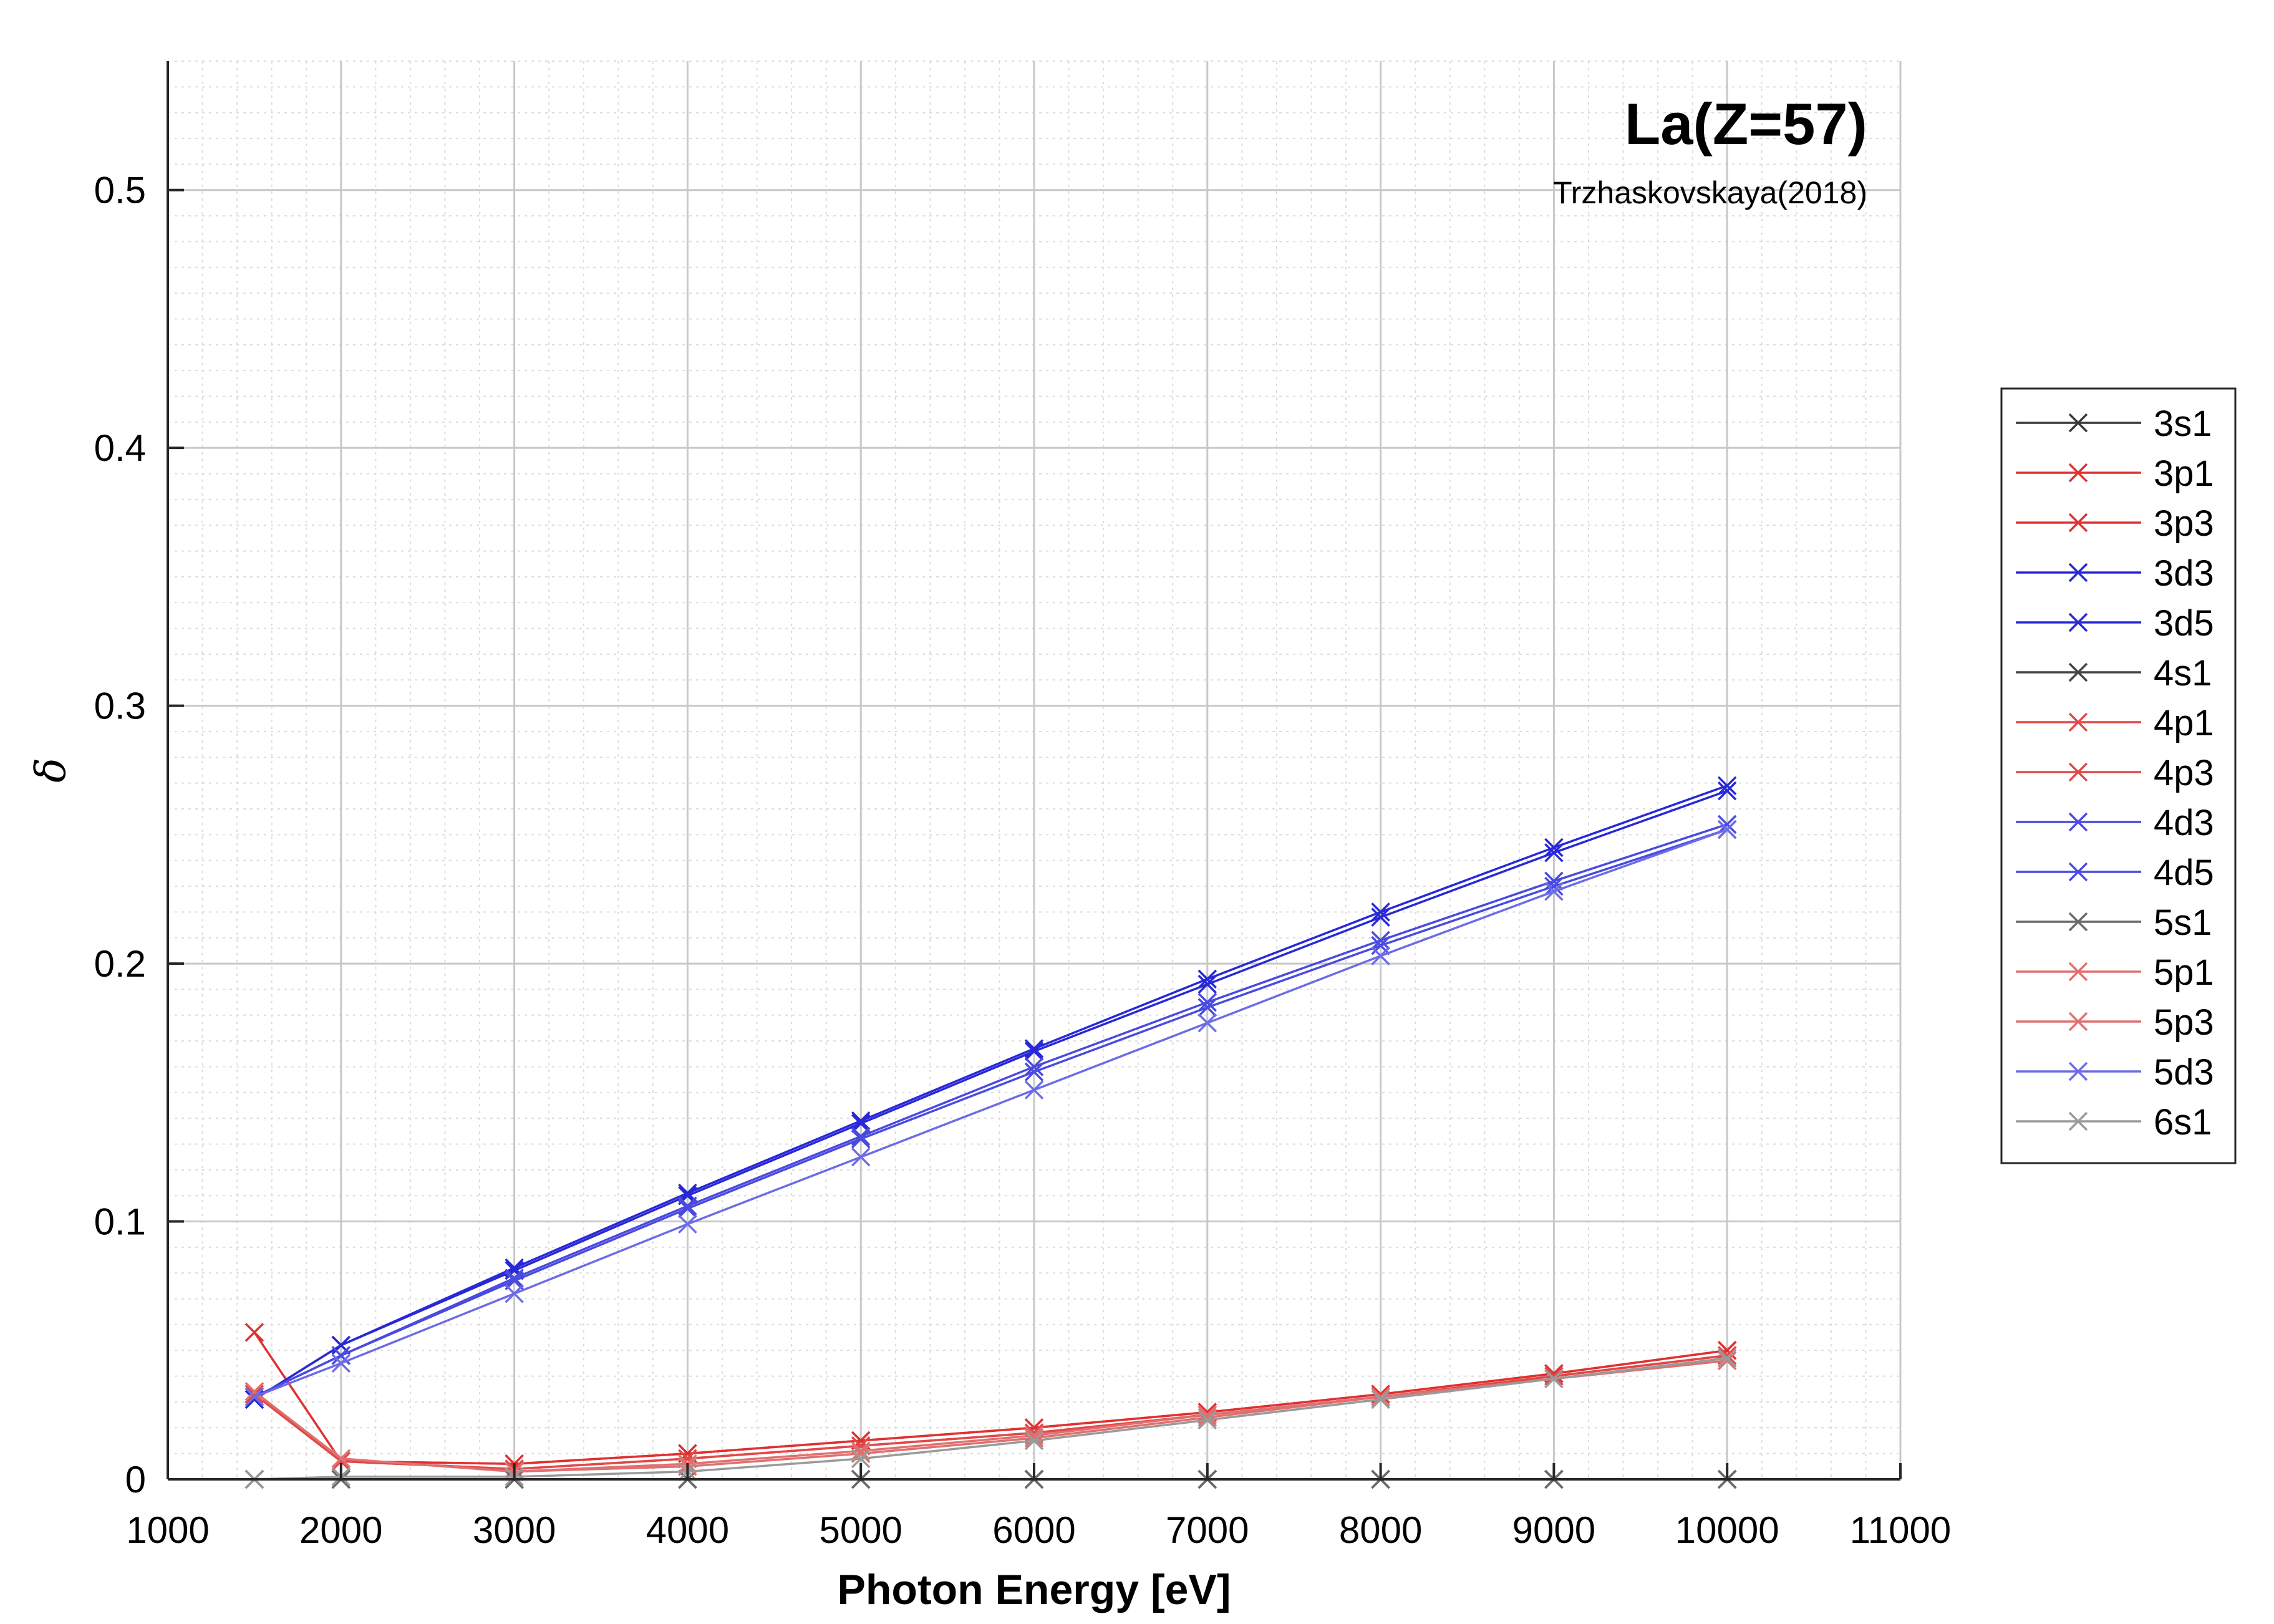 The width and height of the screenshot is (2274, 1624). Describe the element at coordinates (2078, 1121) in the screenshot. I see `legend-marker-6s1` at that location.